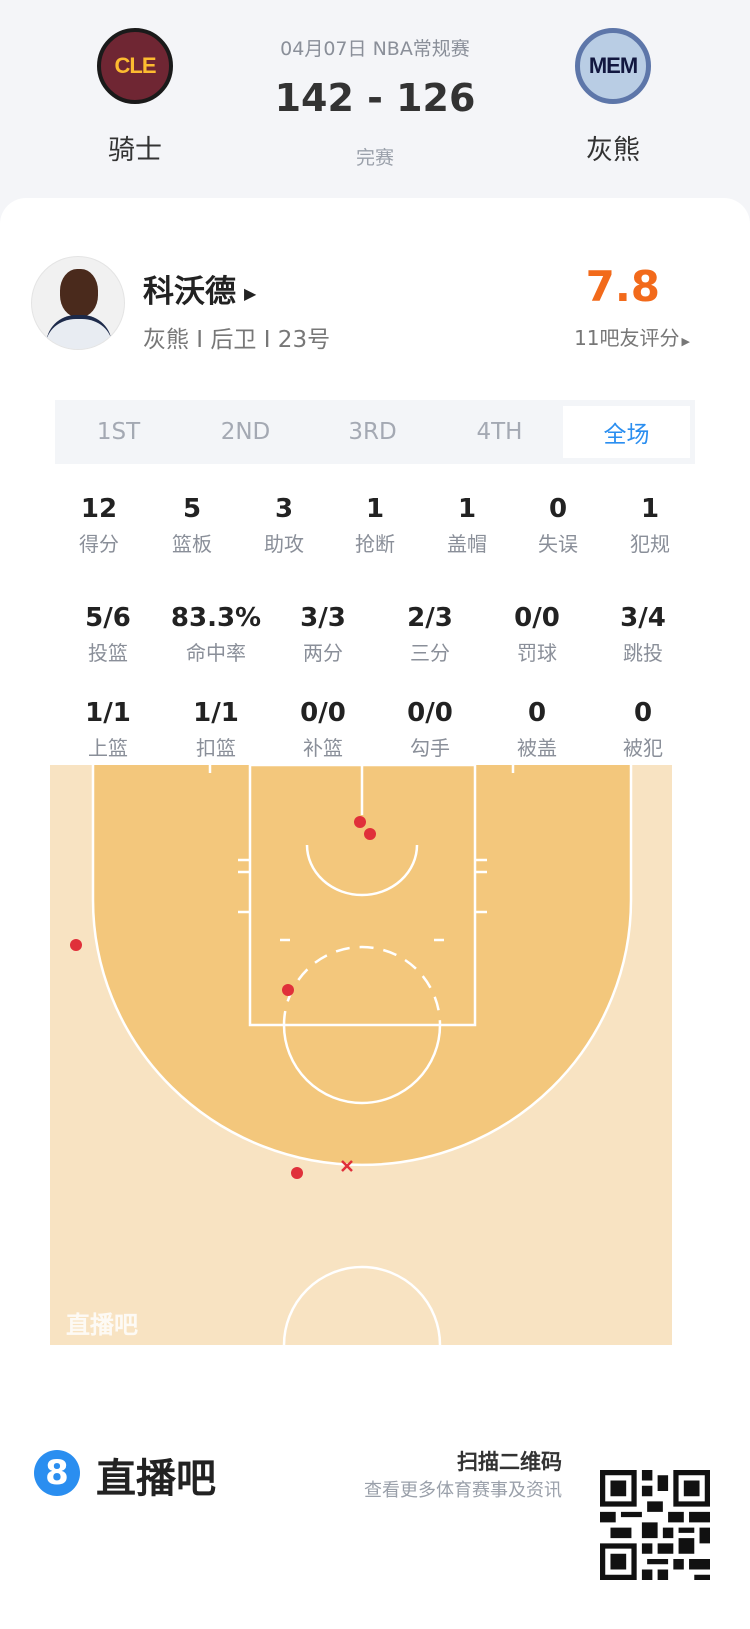 This screenshot has width=750, height=1629. What do you see at coordinates (118, 432) in the screenshot?
I see `tab-1st: 1ST` at bounding box center [118, 432].